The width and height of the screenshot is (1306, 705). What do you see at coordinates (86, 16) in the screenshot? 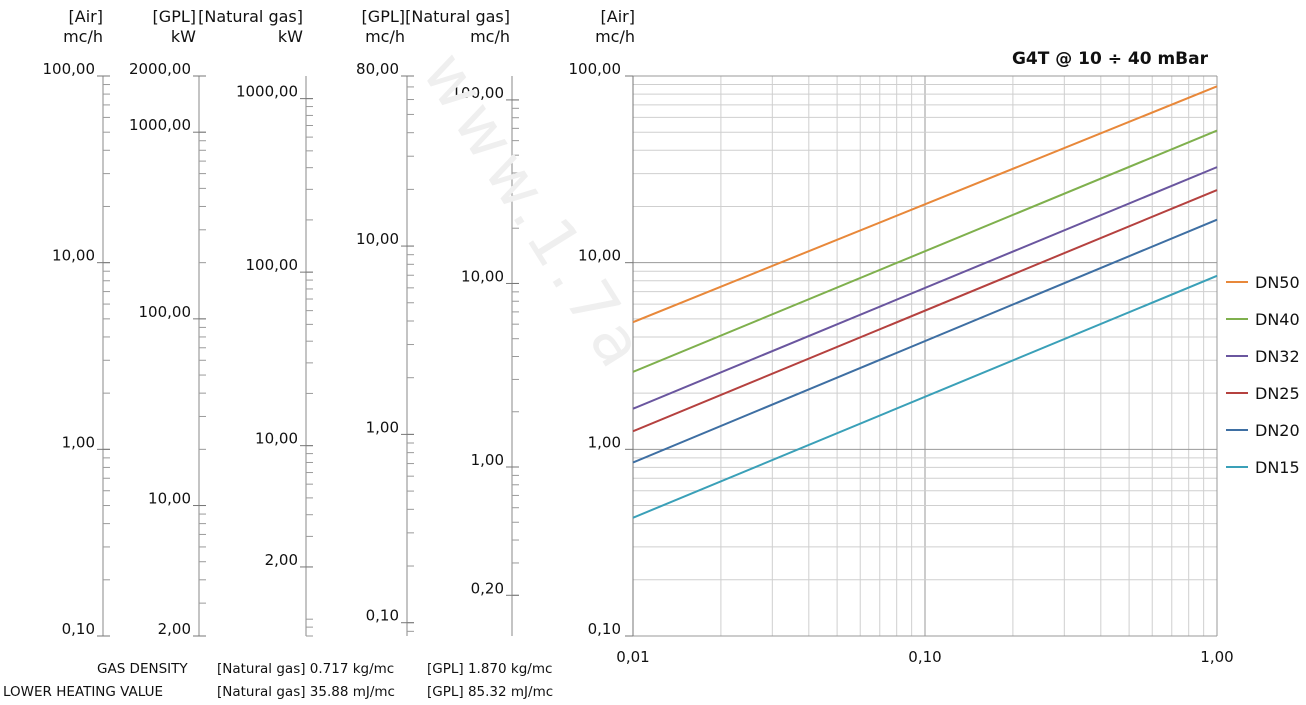
I see `scale-header-line: [Air]` at bounding box center [86, 16].